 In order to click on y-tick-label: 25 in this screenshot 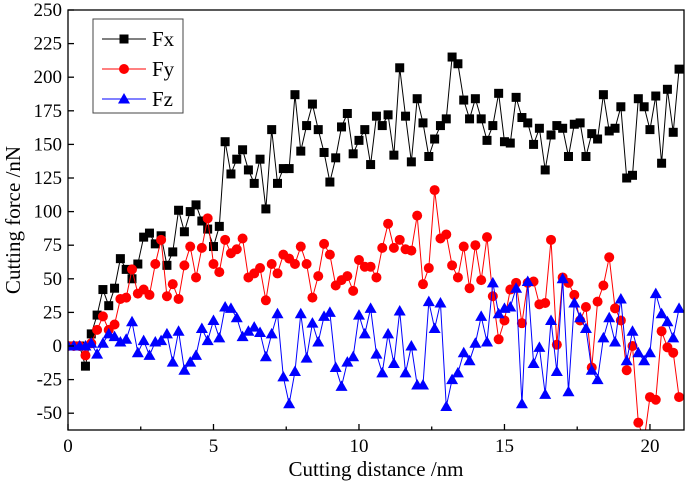, I will do `click(52, 312)`.